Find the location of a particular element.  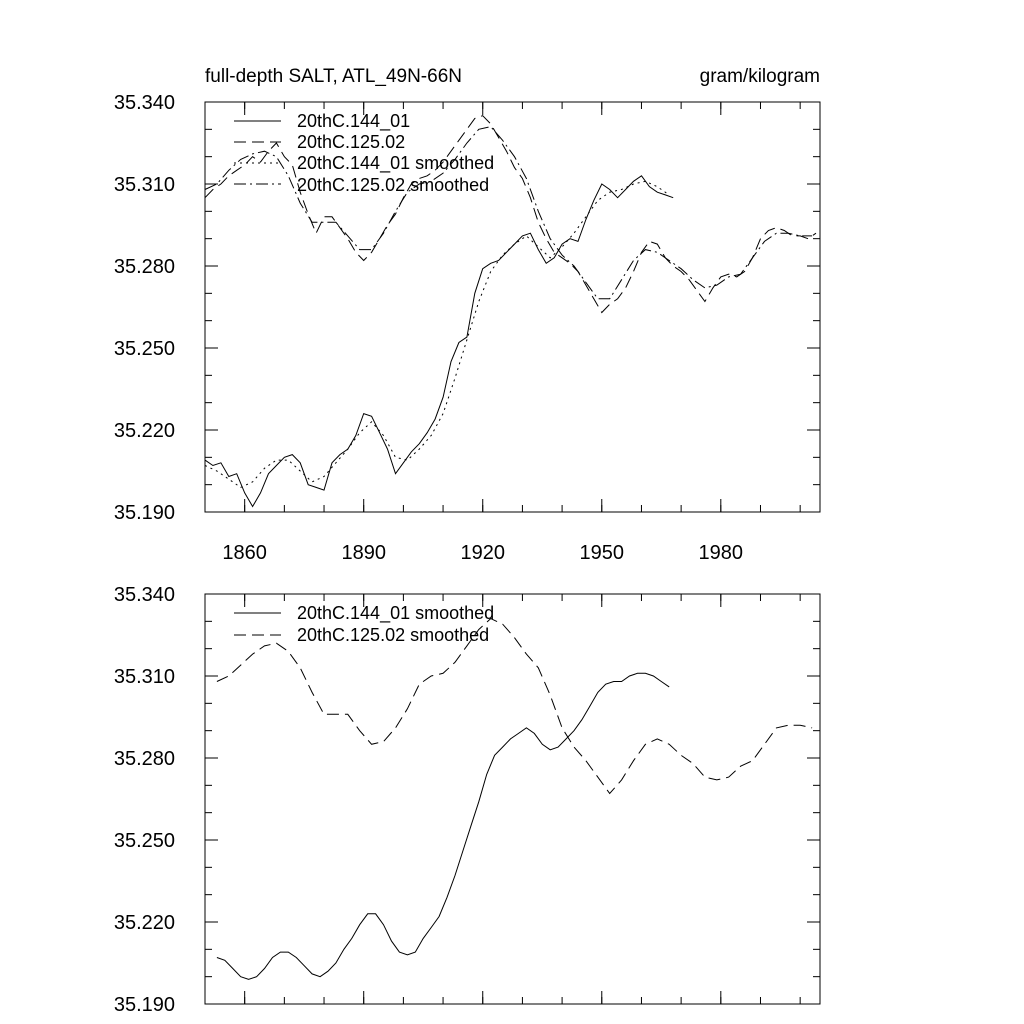

x-tick-label: 1890 is located at coordinates (363, 553).